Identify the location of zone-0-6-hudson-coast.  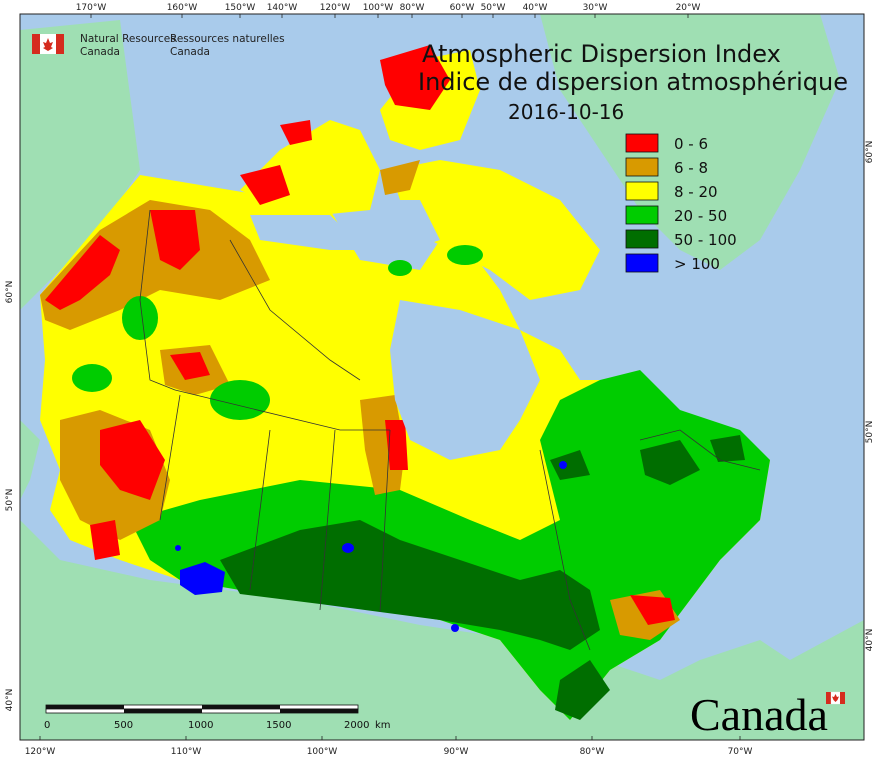
(396, 445).